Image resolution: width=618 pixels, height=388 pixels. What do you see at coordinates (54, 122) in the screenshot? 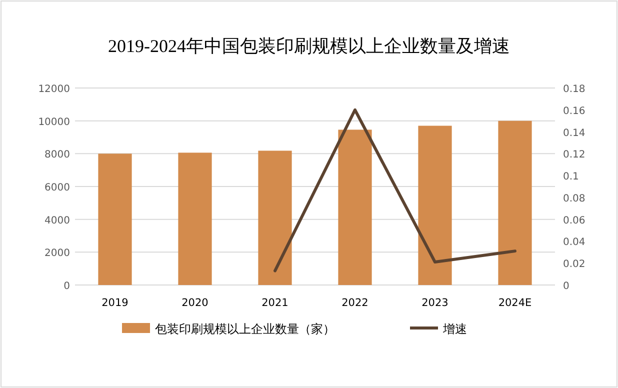
I see `y-tick-label: 10000` at bounding box center [54, 122].